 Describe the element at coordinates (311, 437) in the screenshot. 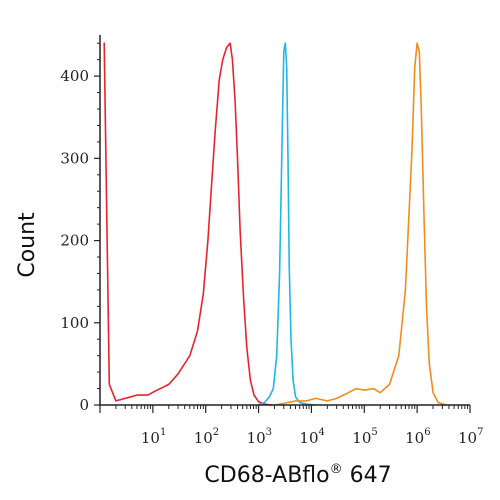

I see `x-tick-label: 10⁴` at that location.